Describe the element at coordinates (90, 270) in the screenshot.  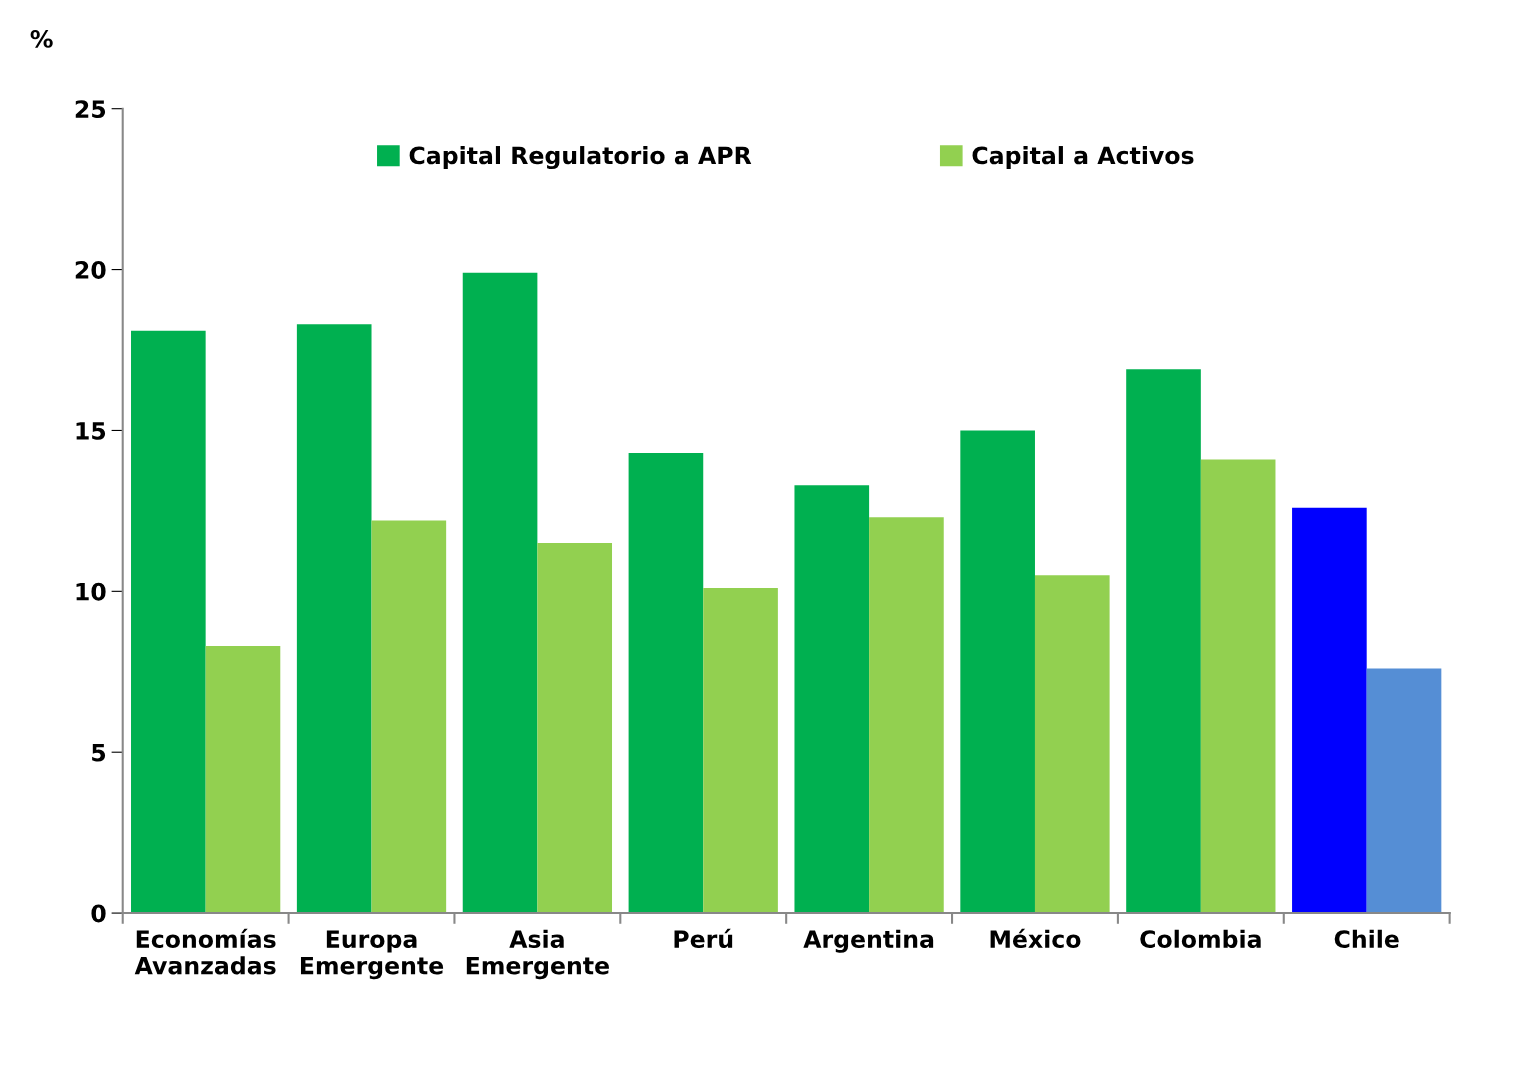
I see `y-tick-label: 20` at that location.